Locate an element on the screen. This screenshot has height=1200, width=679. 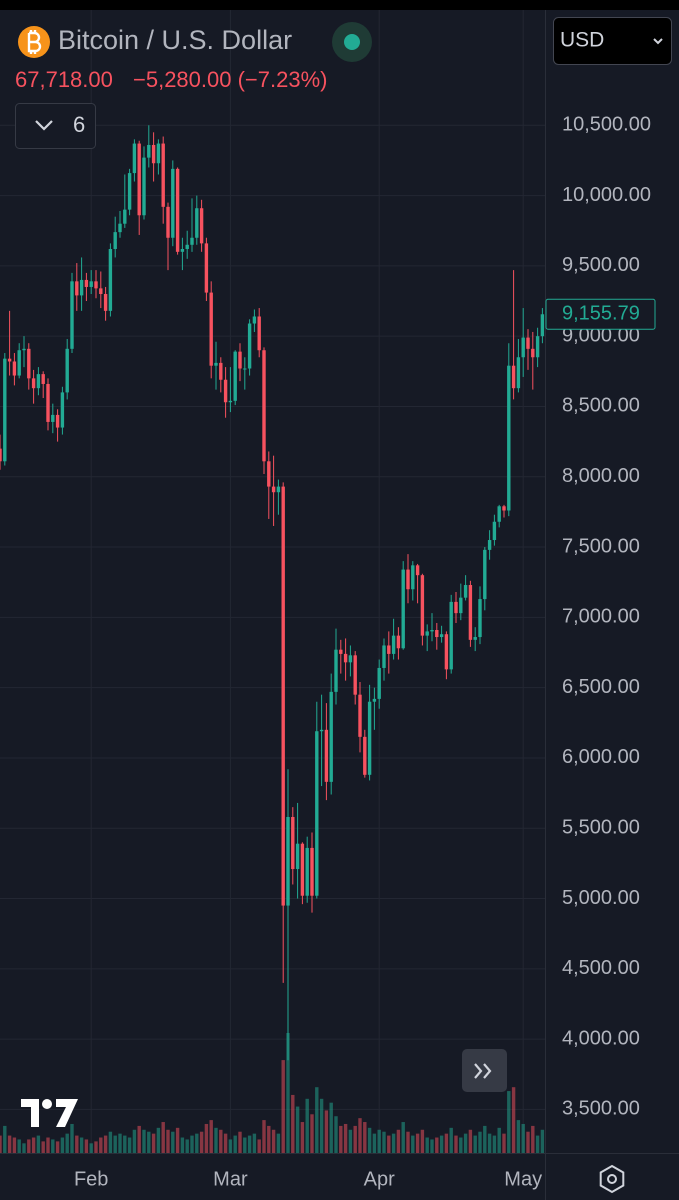
indicators-button is located at coordinates (55, 126).